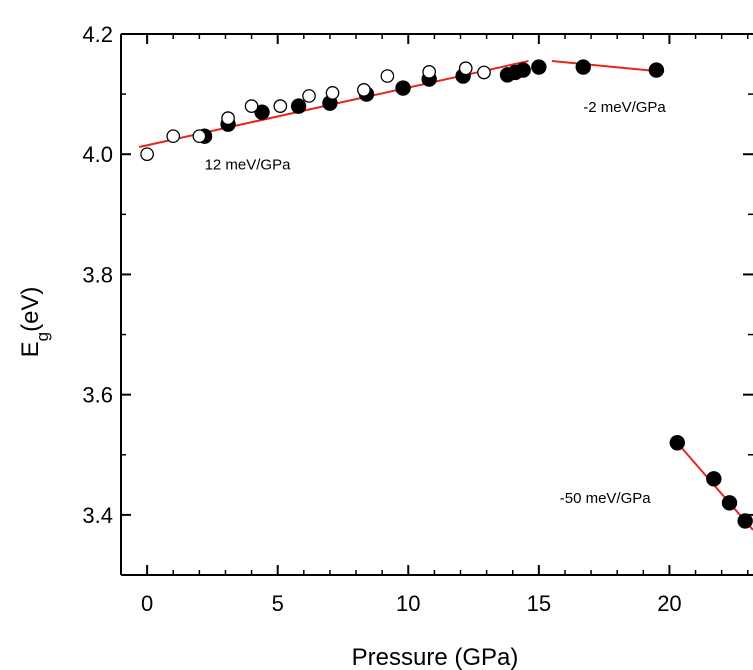  I want to click on fit-line, so click(608, 66).